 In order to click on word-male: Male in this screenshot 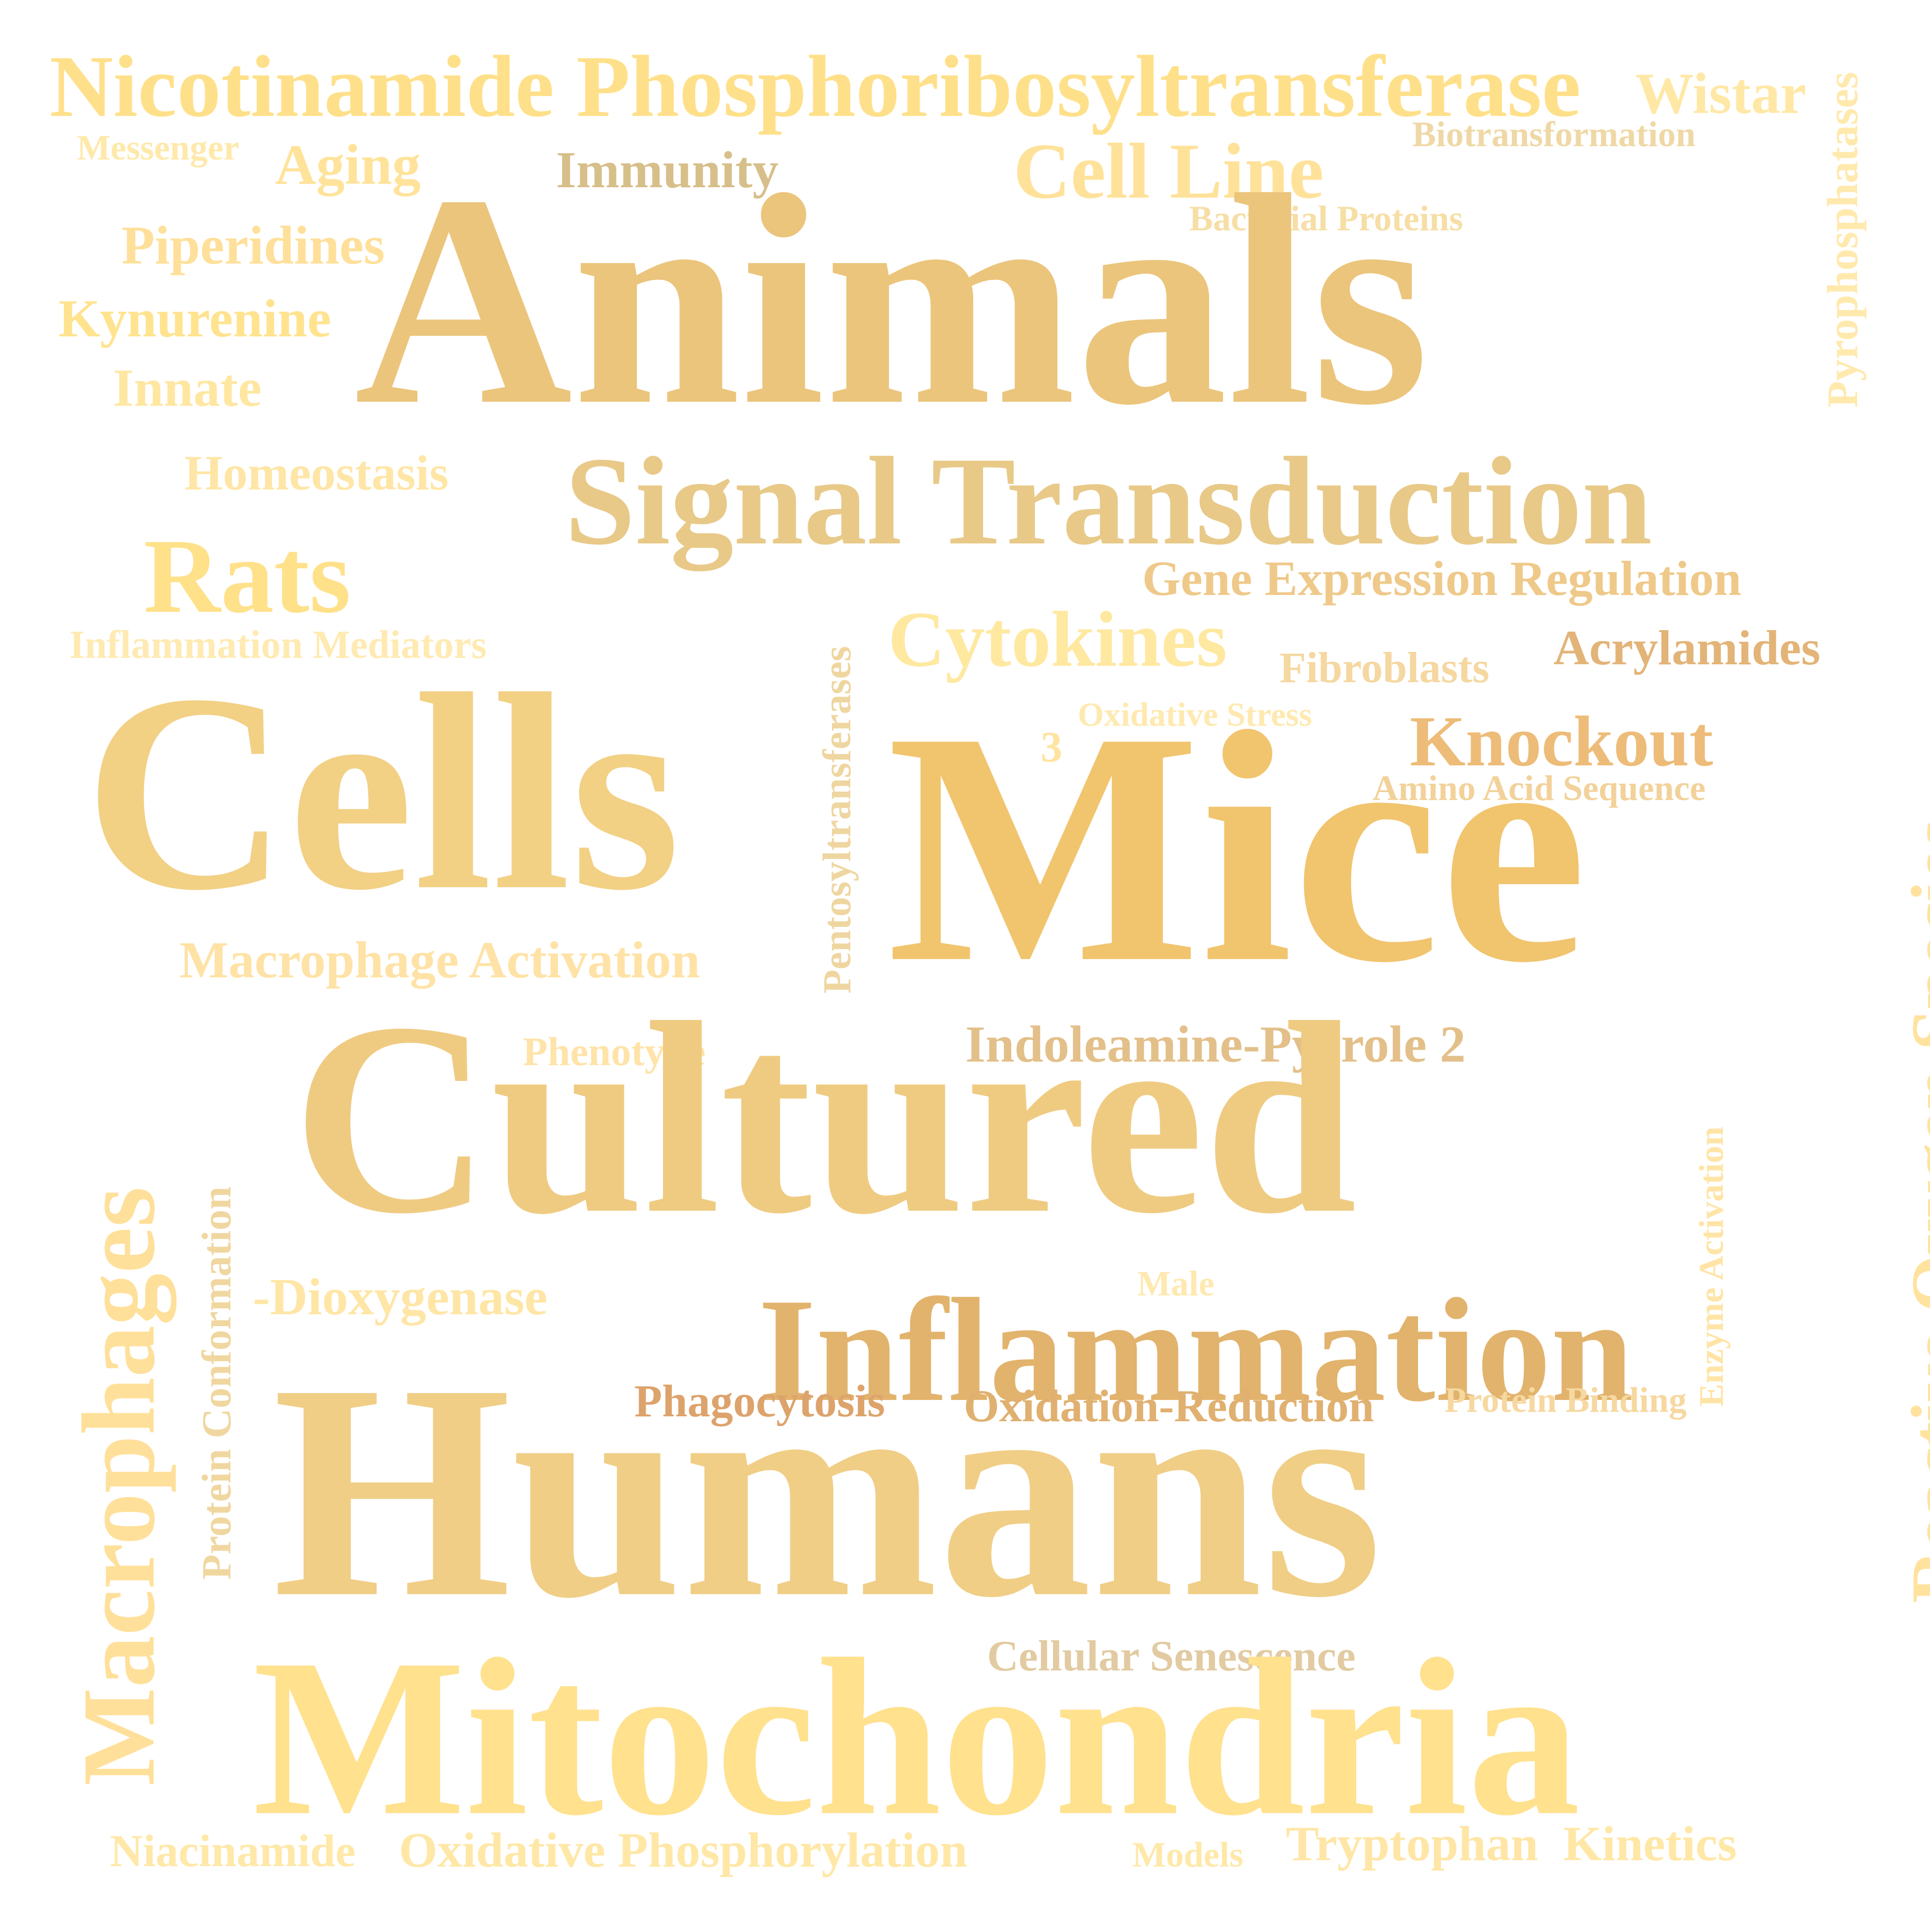, I will do `click(1175, 1283)`.